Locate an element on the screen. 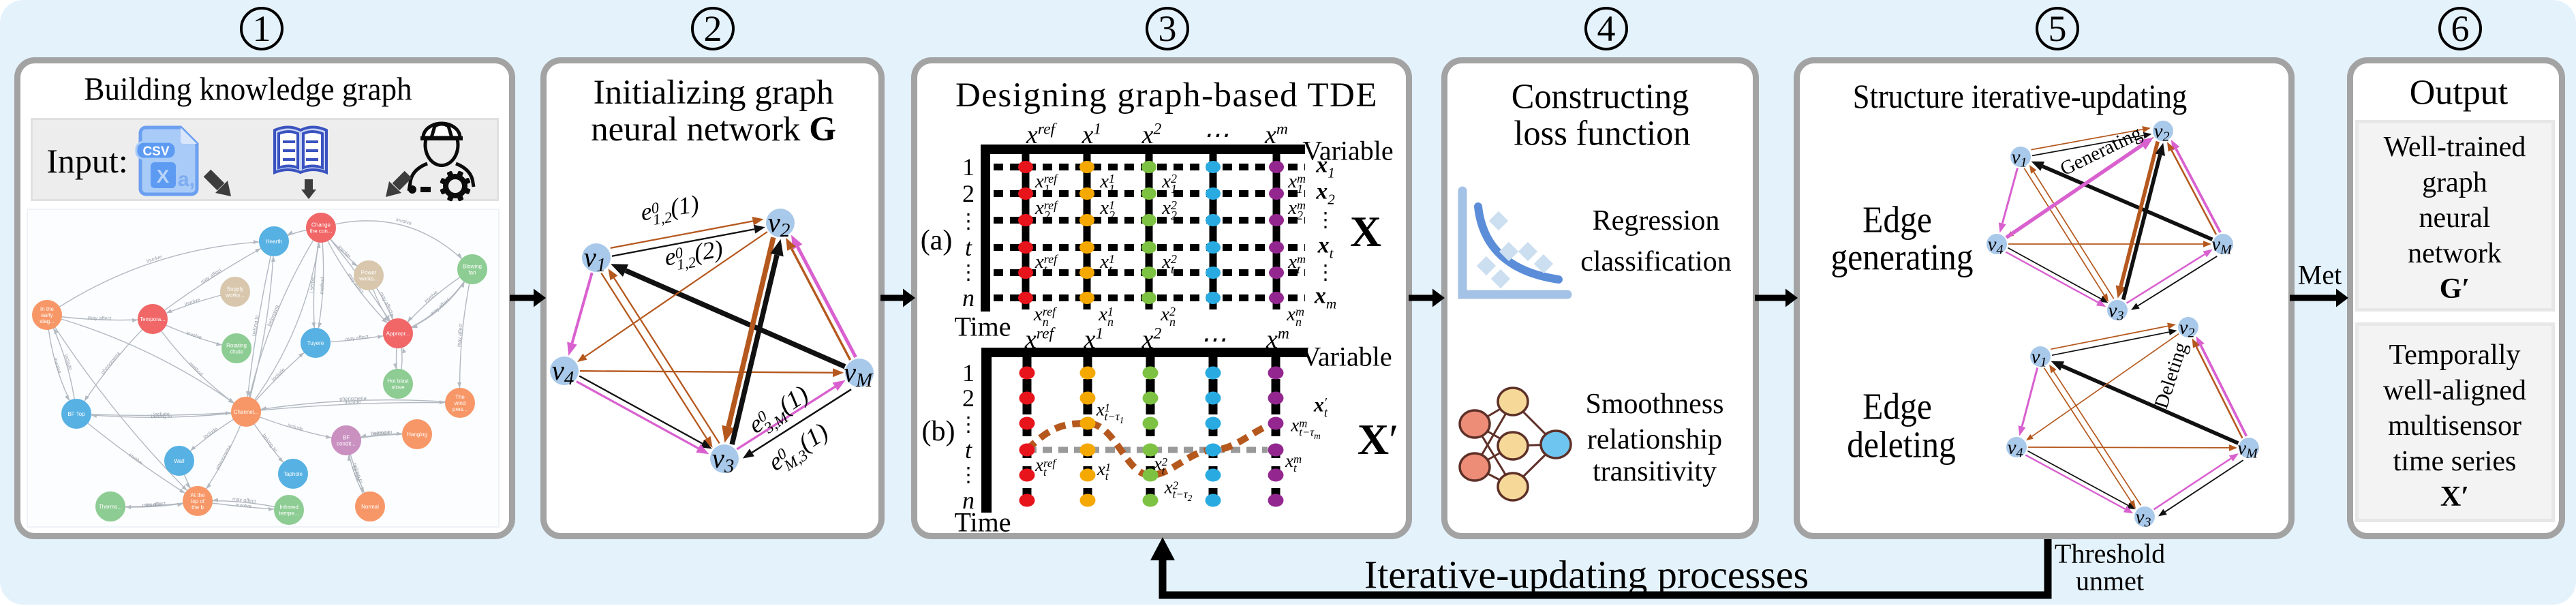 This screenshot has width=2576, height=606. svg-text: I sense is located at coordinates (311, 285).